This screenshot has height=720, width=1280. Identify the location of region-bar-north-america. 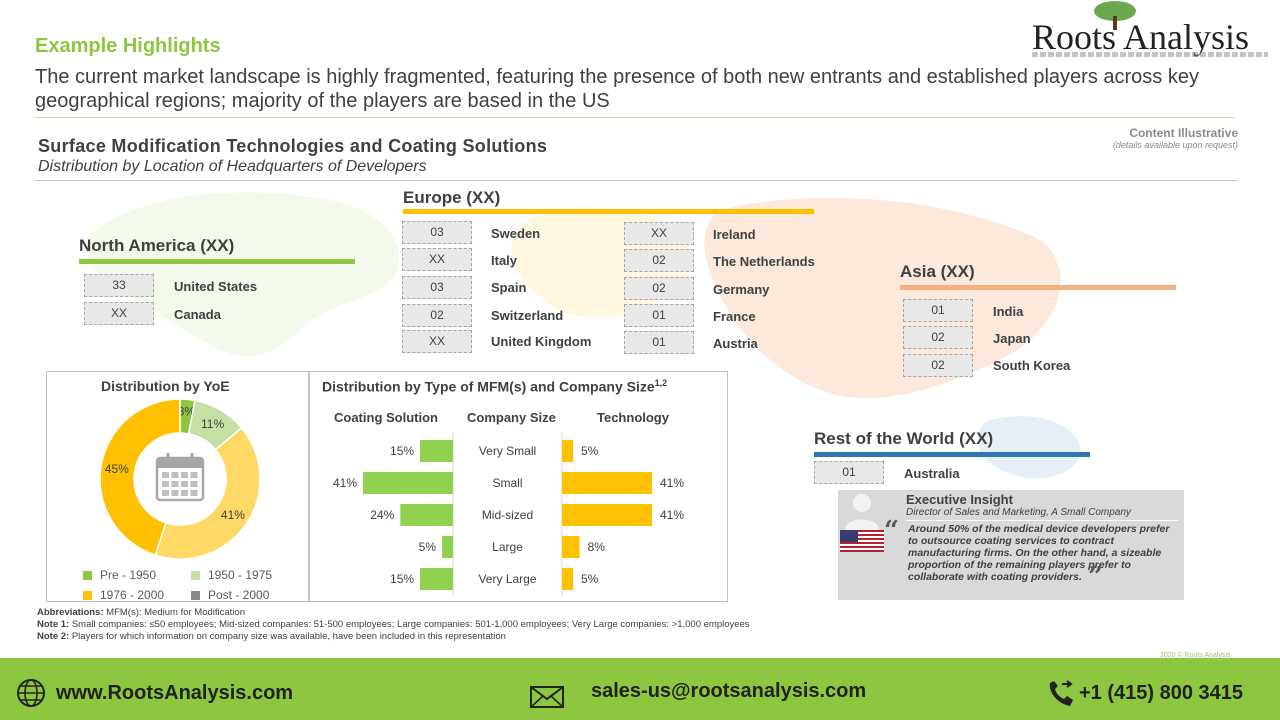
(217, 261).